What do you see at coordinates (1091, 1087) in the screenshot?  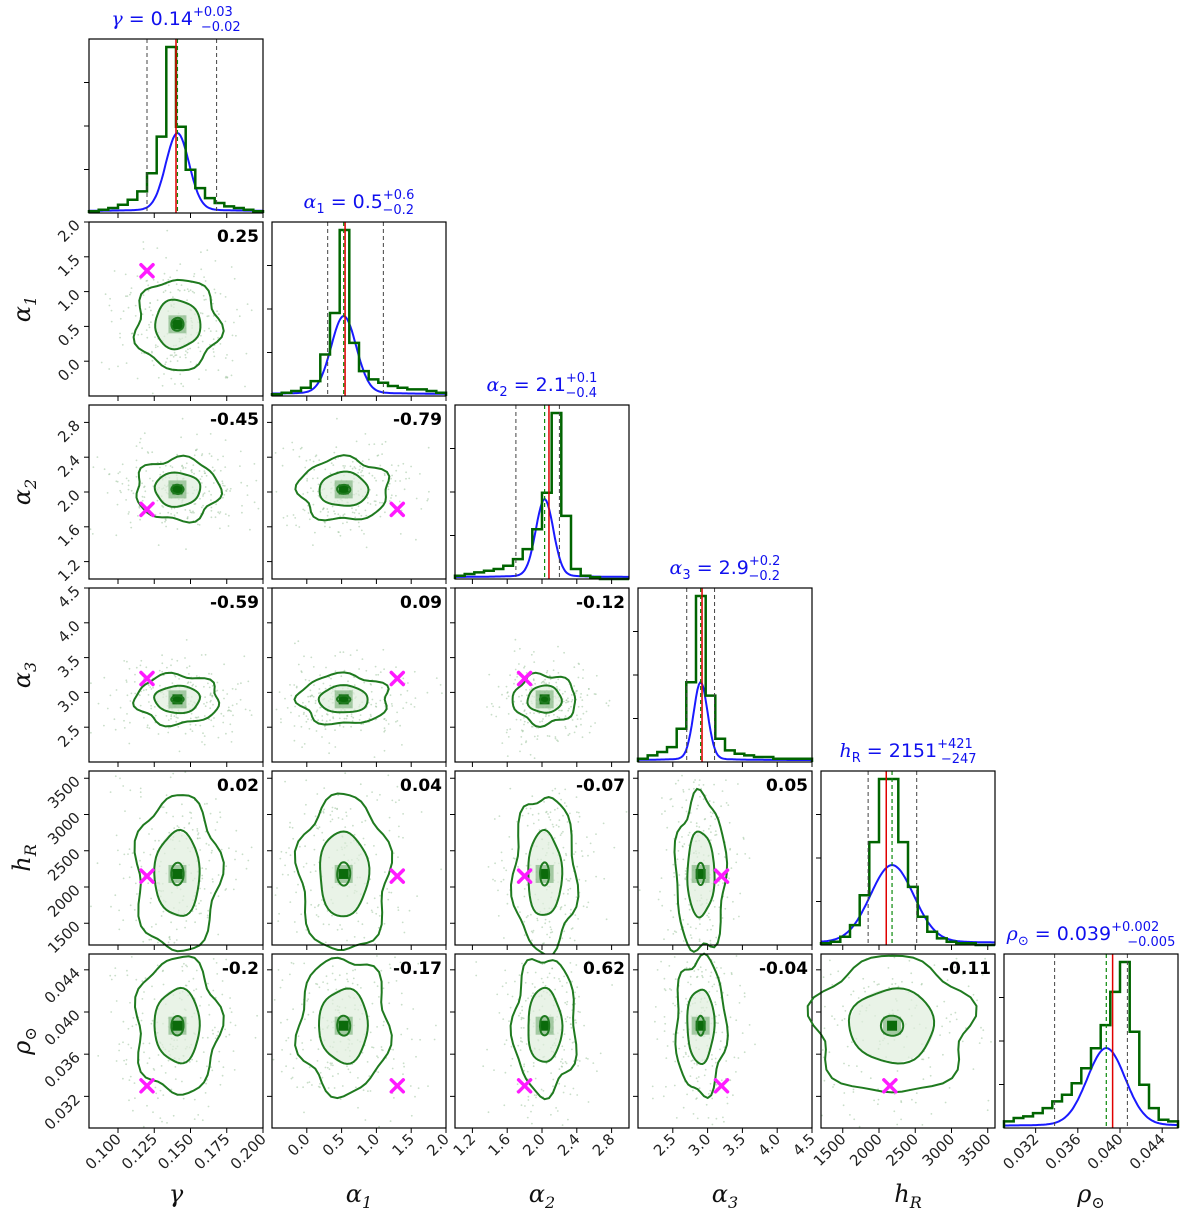 I see `kde-curve` at bounding box center [1091, 1087].